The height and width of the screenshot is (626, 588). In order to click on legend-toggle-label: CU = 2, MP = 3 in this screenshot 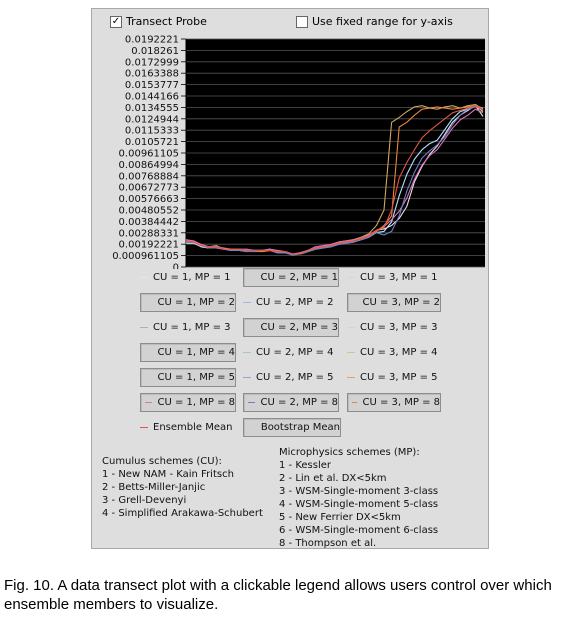, I will do `click(299, 327)`.